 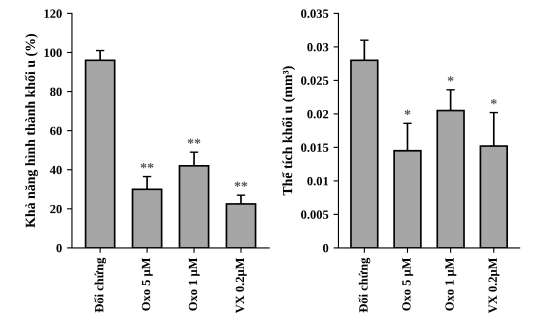 I want to click on y-tick-label: 0.03, so click(x=317, y=47).